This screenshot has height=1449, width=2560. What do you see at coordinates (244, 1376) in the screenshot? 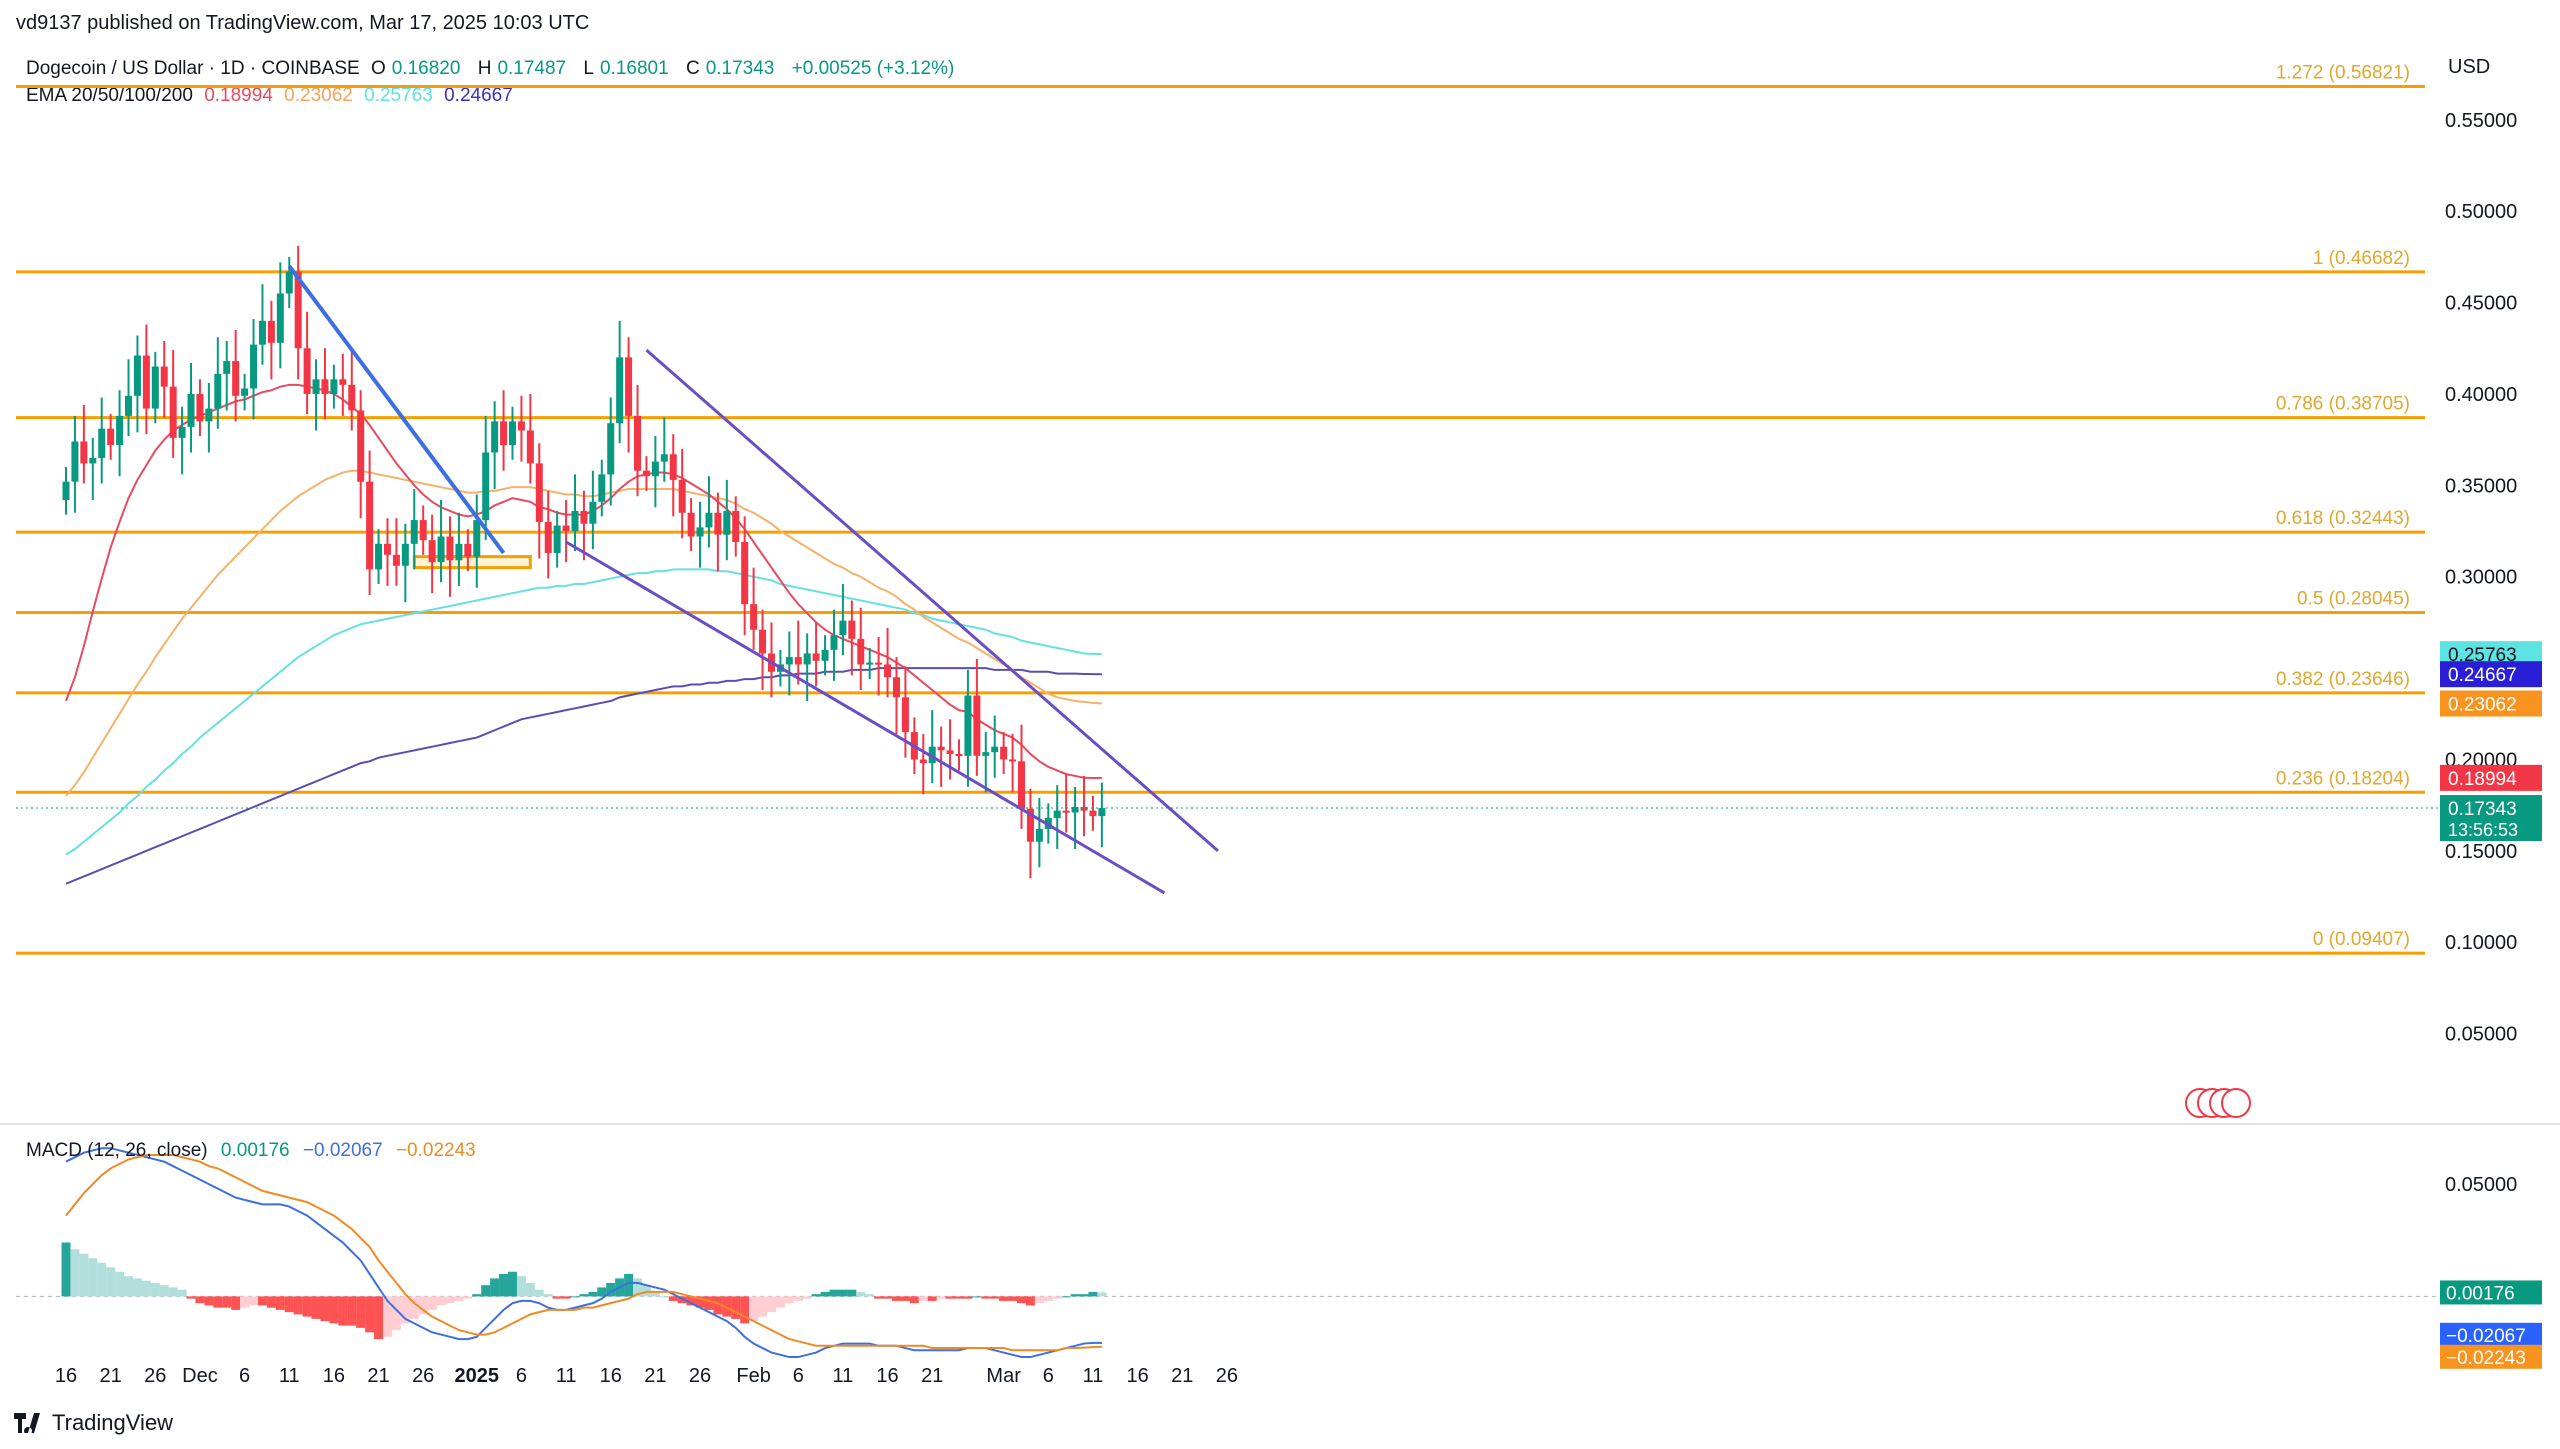
I see `x-tick-label: 6` at bounding box center [244, 1376].